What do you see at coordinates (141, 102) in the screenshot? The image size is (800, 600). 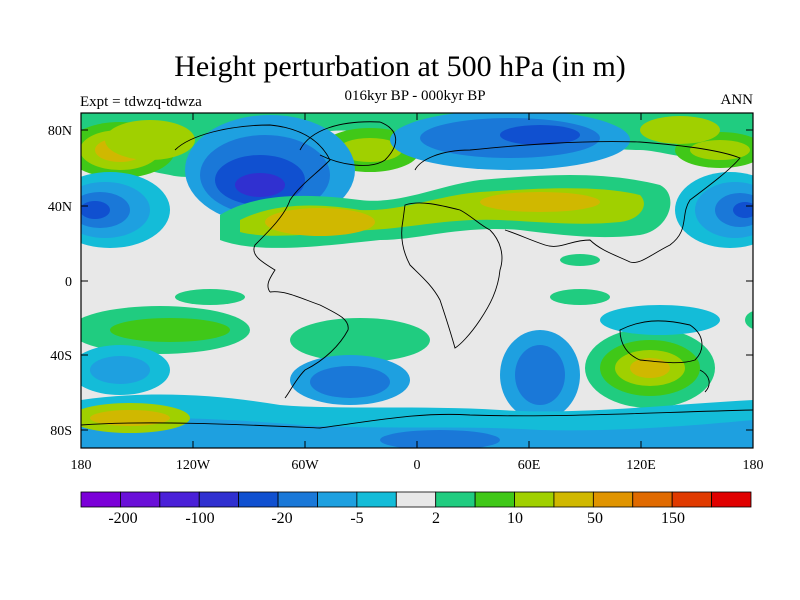 I see `experiment-label: Expt = tdwzq-tdwza` at bounding box center [141, 102].